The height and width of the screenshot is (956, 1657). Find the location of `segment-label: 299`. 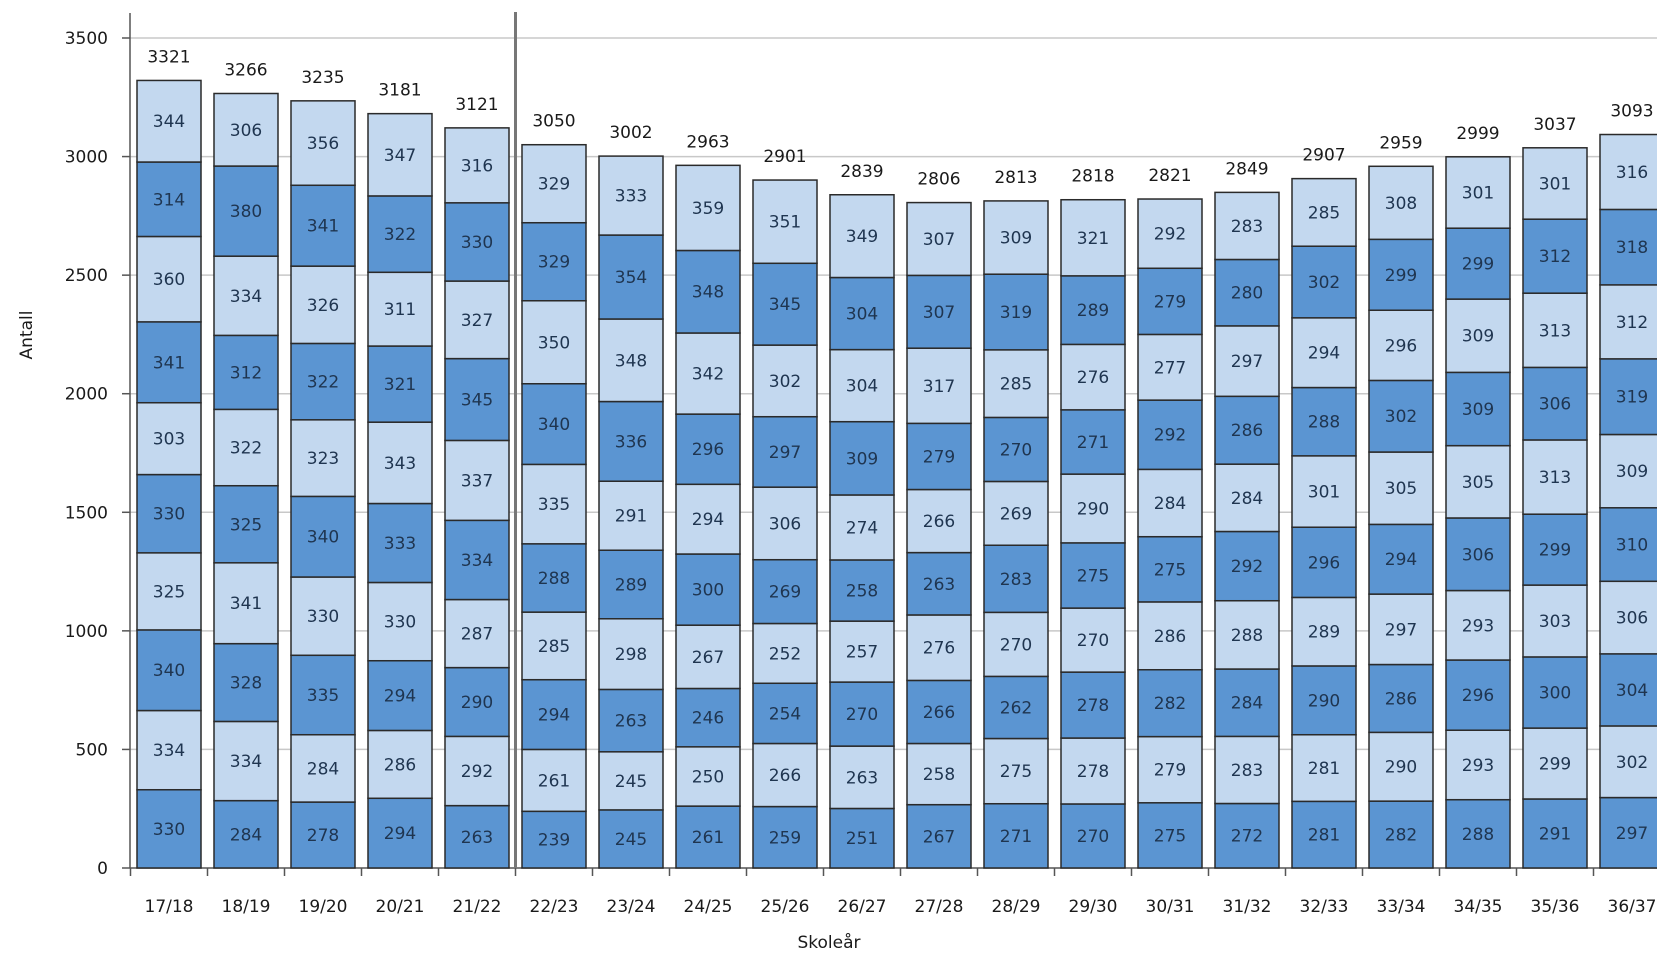

segment-label: 299 is located at coordinates (1478, 265).